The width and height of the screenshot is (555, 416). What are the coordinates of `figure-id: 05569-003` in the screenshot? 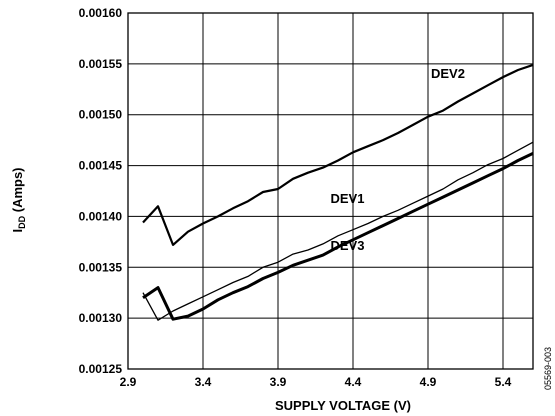 It's located at (548, 368).